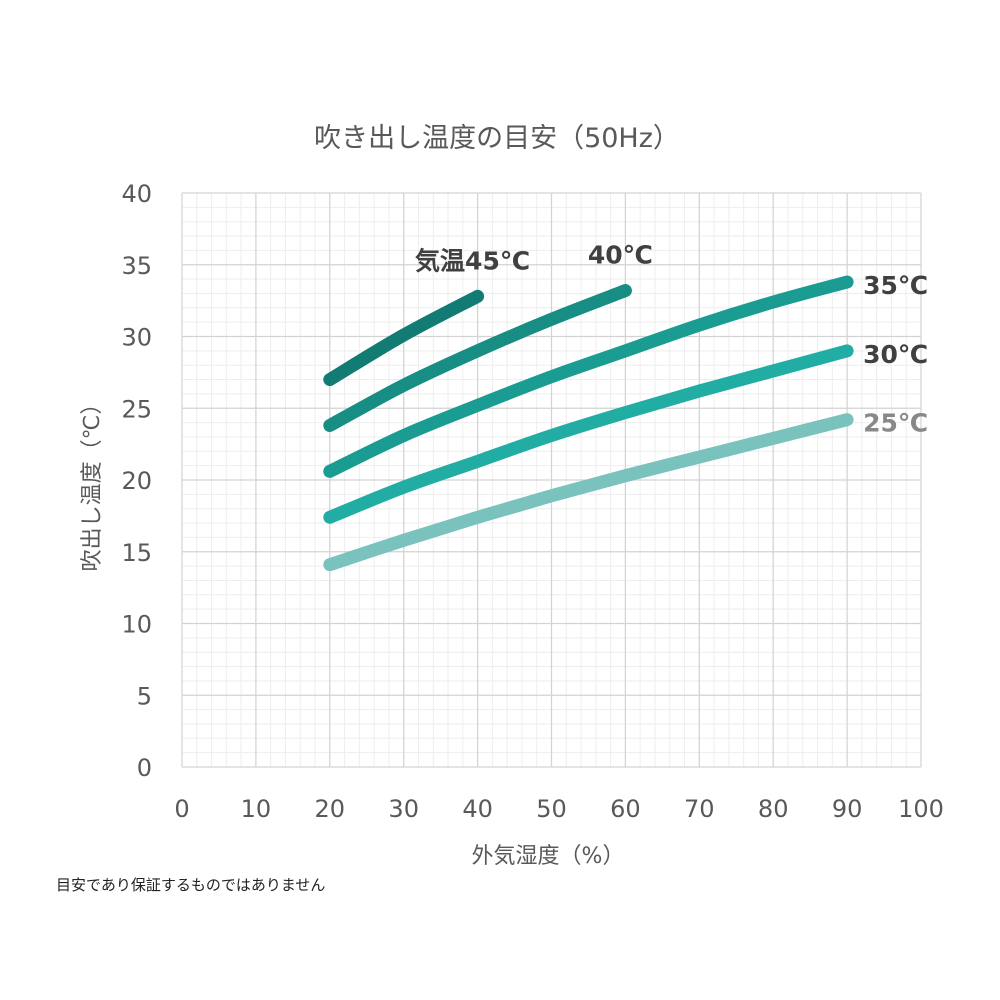 The image size is (1000, 1000). I want to click on footnote: 目安であり保証するものではありません, so click(190, 885).